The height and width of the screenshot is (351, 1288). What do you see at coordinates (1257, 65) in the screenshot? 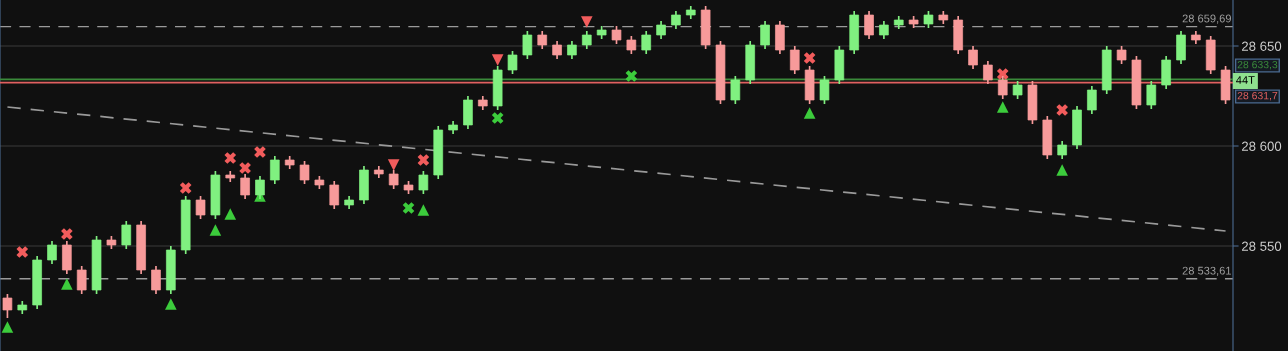
I see `ref-line-label: 28 633,3` at bounding box center [1257, 65].